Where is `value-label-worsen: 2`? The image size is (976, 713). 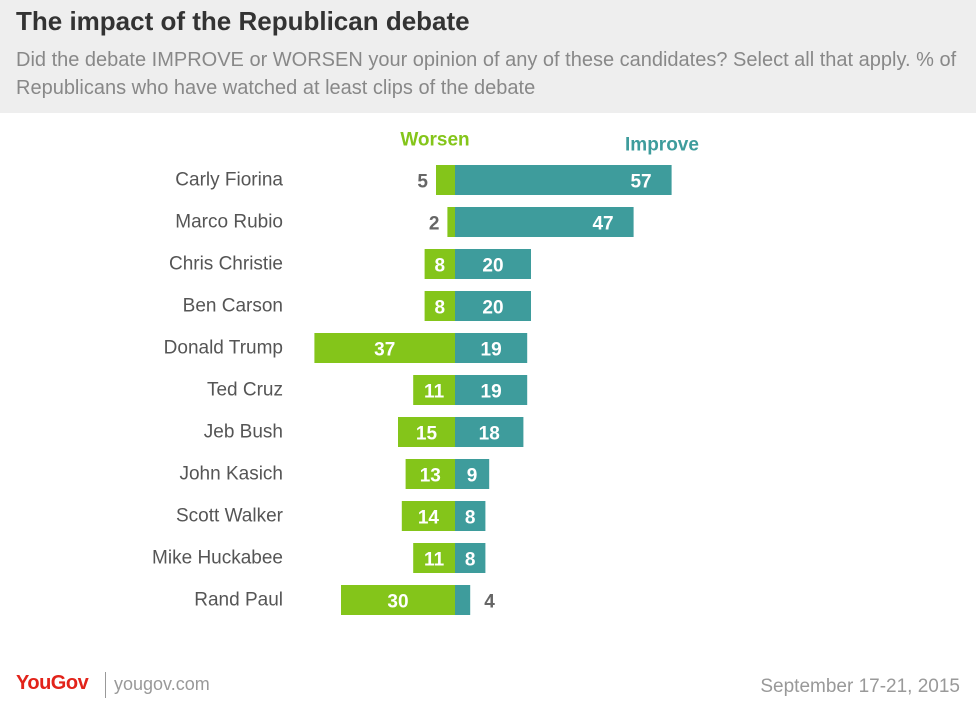 value-label-worsen: 2 is located at coordinates (434, 224).